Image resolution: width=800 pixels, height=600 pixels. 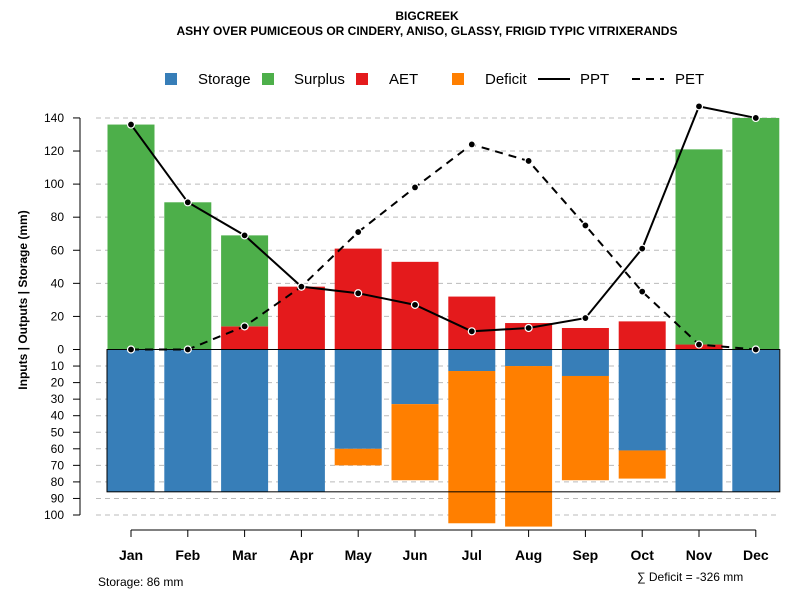 I want to click on y-axis-label: Inputs | Outputs | Storage (mm), so click(x=23, y=299).